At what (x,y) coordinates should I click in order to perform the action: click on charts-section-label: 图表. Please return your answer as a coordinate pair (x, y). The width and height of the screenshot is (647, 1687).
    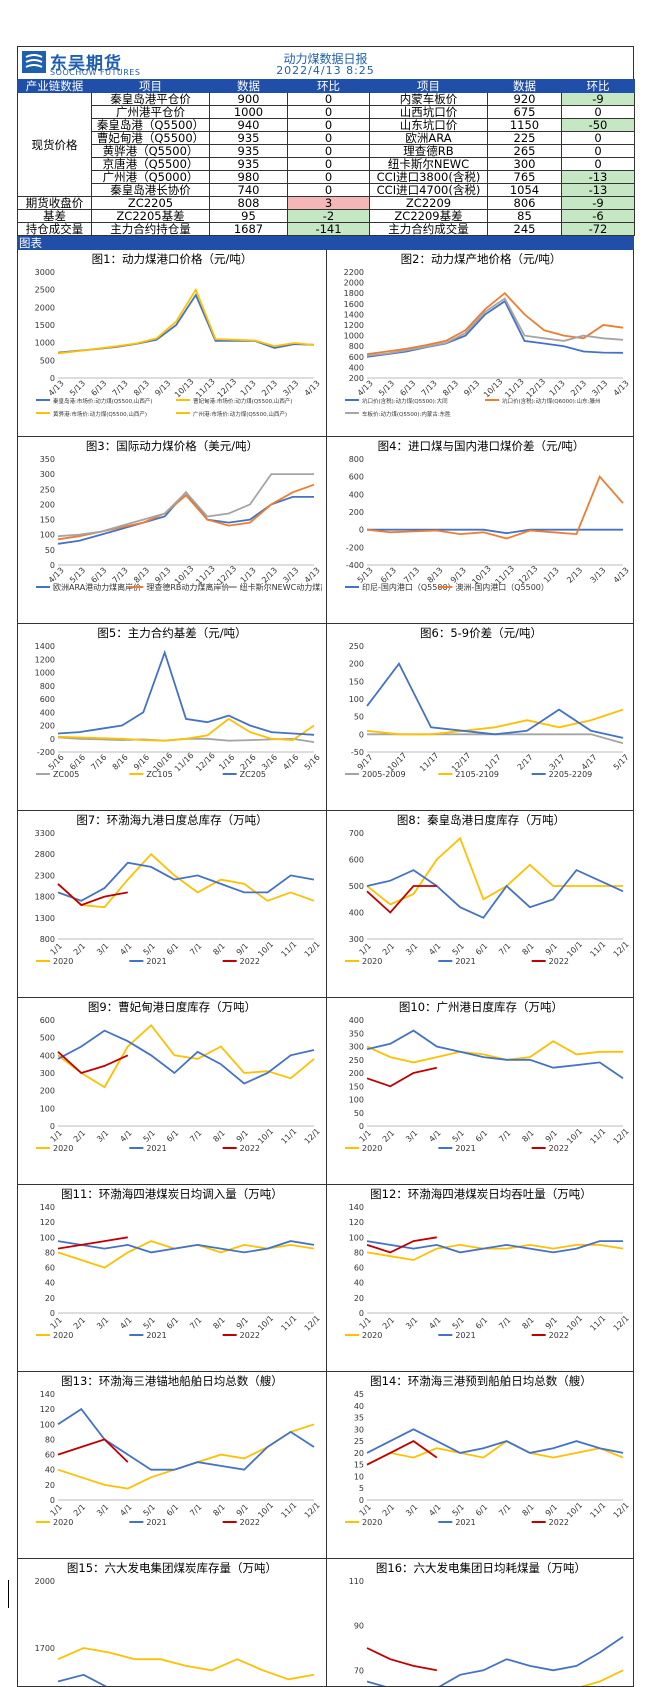
    Looking at the image, I should click on (325, 243).